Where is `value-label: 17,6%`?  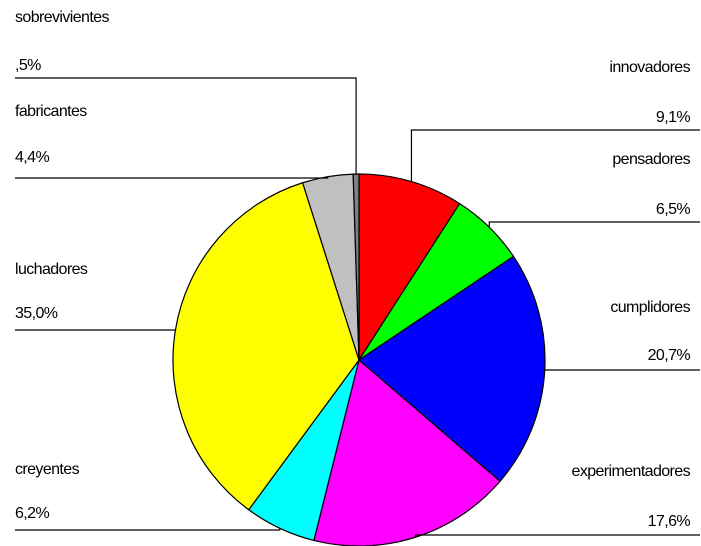
value-label: 17,6% is located at coordinates (669, 521).